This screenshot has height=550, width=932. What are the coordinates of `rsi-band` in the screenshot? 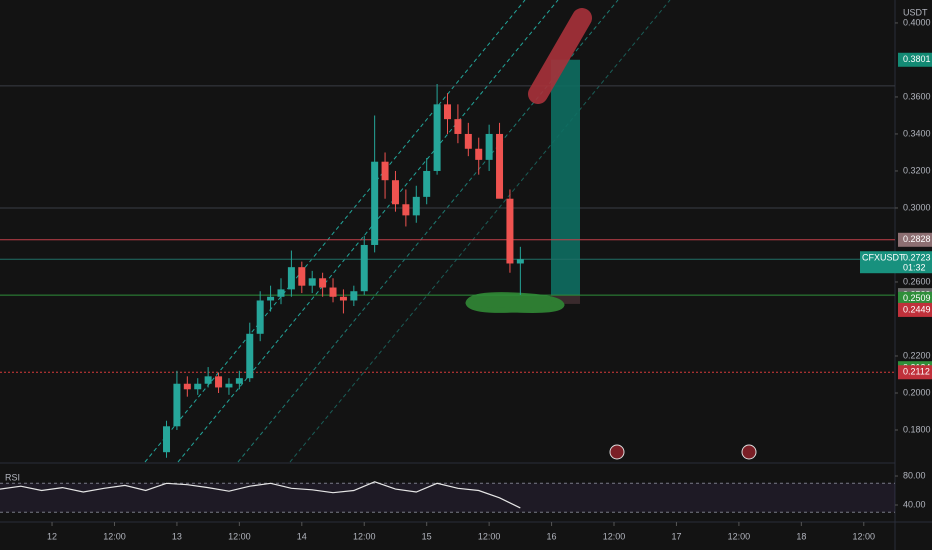 It's located at (447, 498).